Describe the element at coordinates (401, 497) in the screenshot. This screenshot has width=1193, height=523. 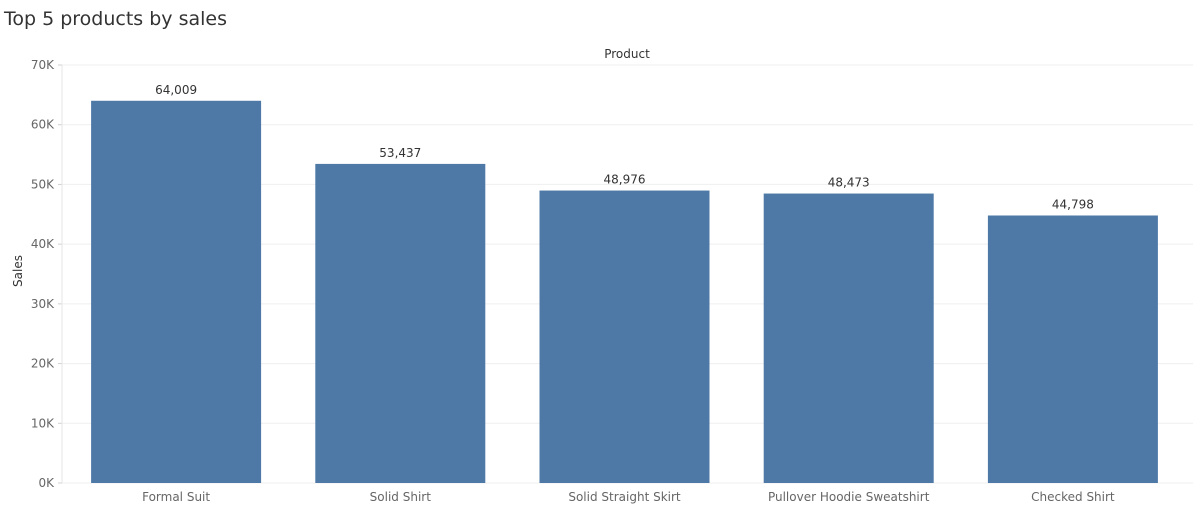
I see `x-tick-label: Solid Shirt` at that location.